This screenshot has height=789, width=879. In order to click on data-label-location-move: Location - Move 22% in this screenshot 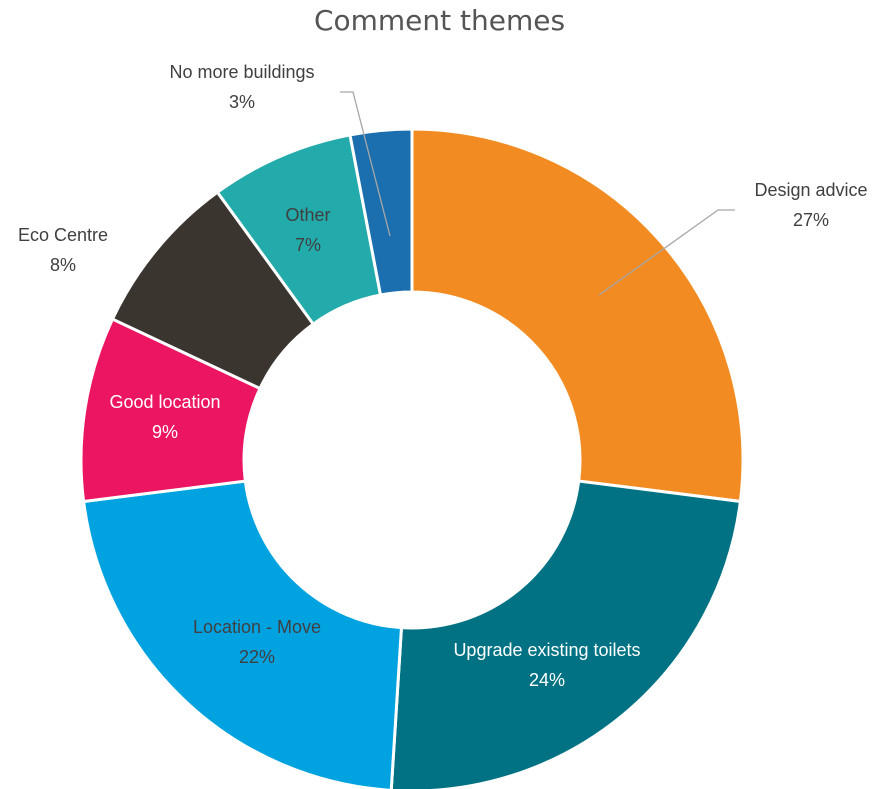, I will do `click(257, 642)`.